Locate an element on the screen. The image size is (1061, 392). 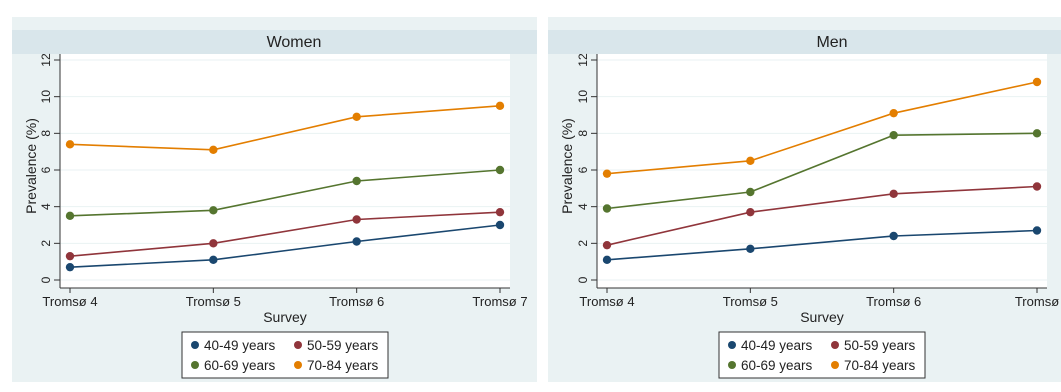
chart-title: Women is located at coordinates (294, 42).